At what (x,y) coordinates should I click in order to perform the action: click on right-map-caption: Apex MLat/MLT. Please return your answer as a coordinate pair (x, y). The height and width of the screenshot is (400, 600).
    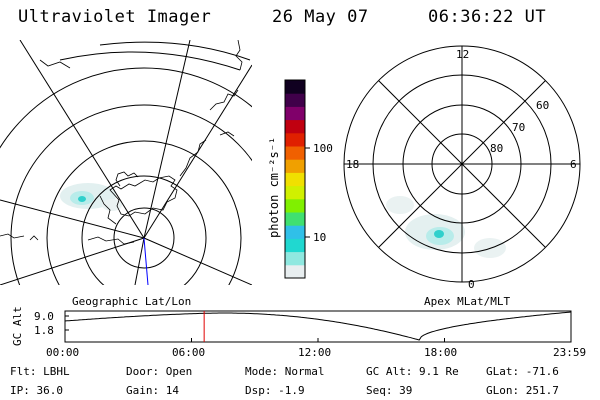
    Looking at the image, I should click on (467, 301).